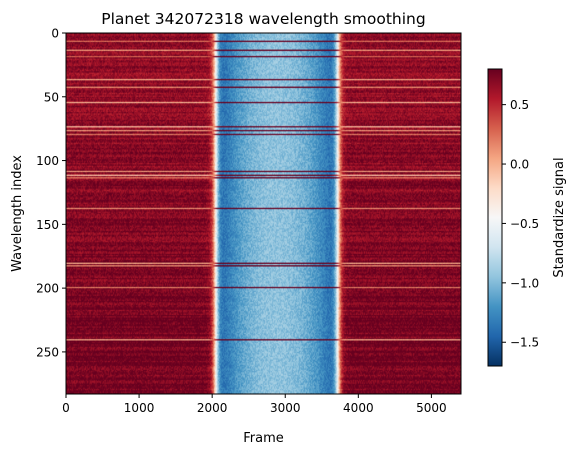  Describe the element at coordinates (47, 161) in the screenshot. I see `y-tick-label: 100` at that location.